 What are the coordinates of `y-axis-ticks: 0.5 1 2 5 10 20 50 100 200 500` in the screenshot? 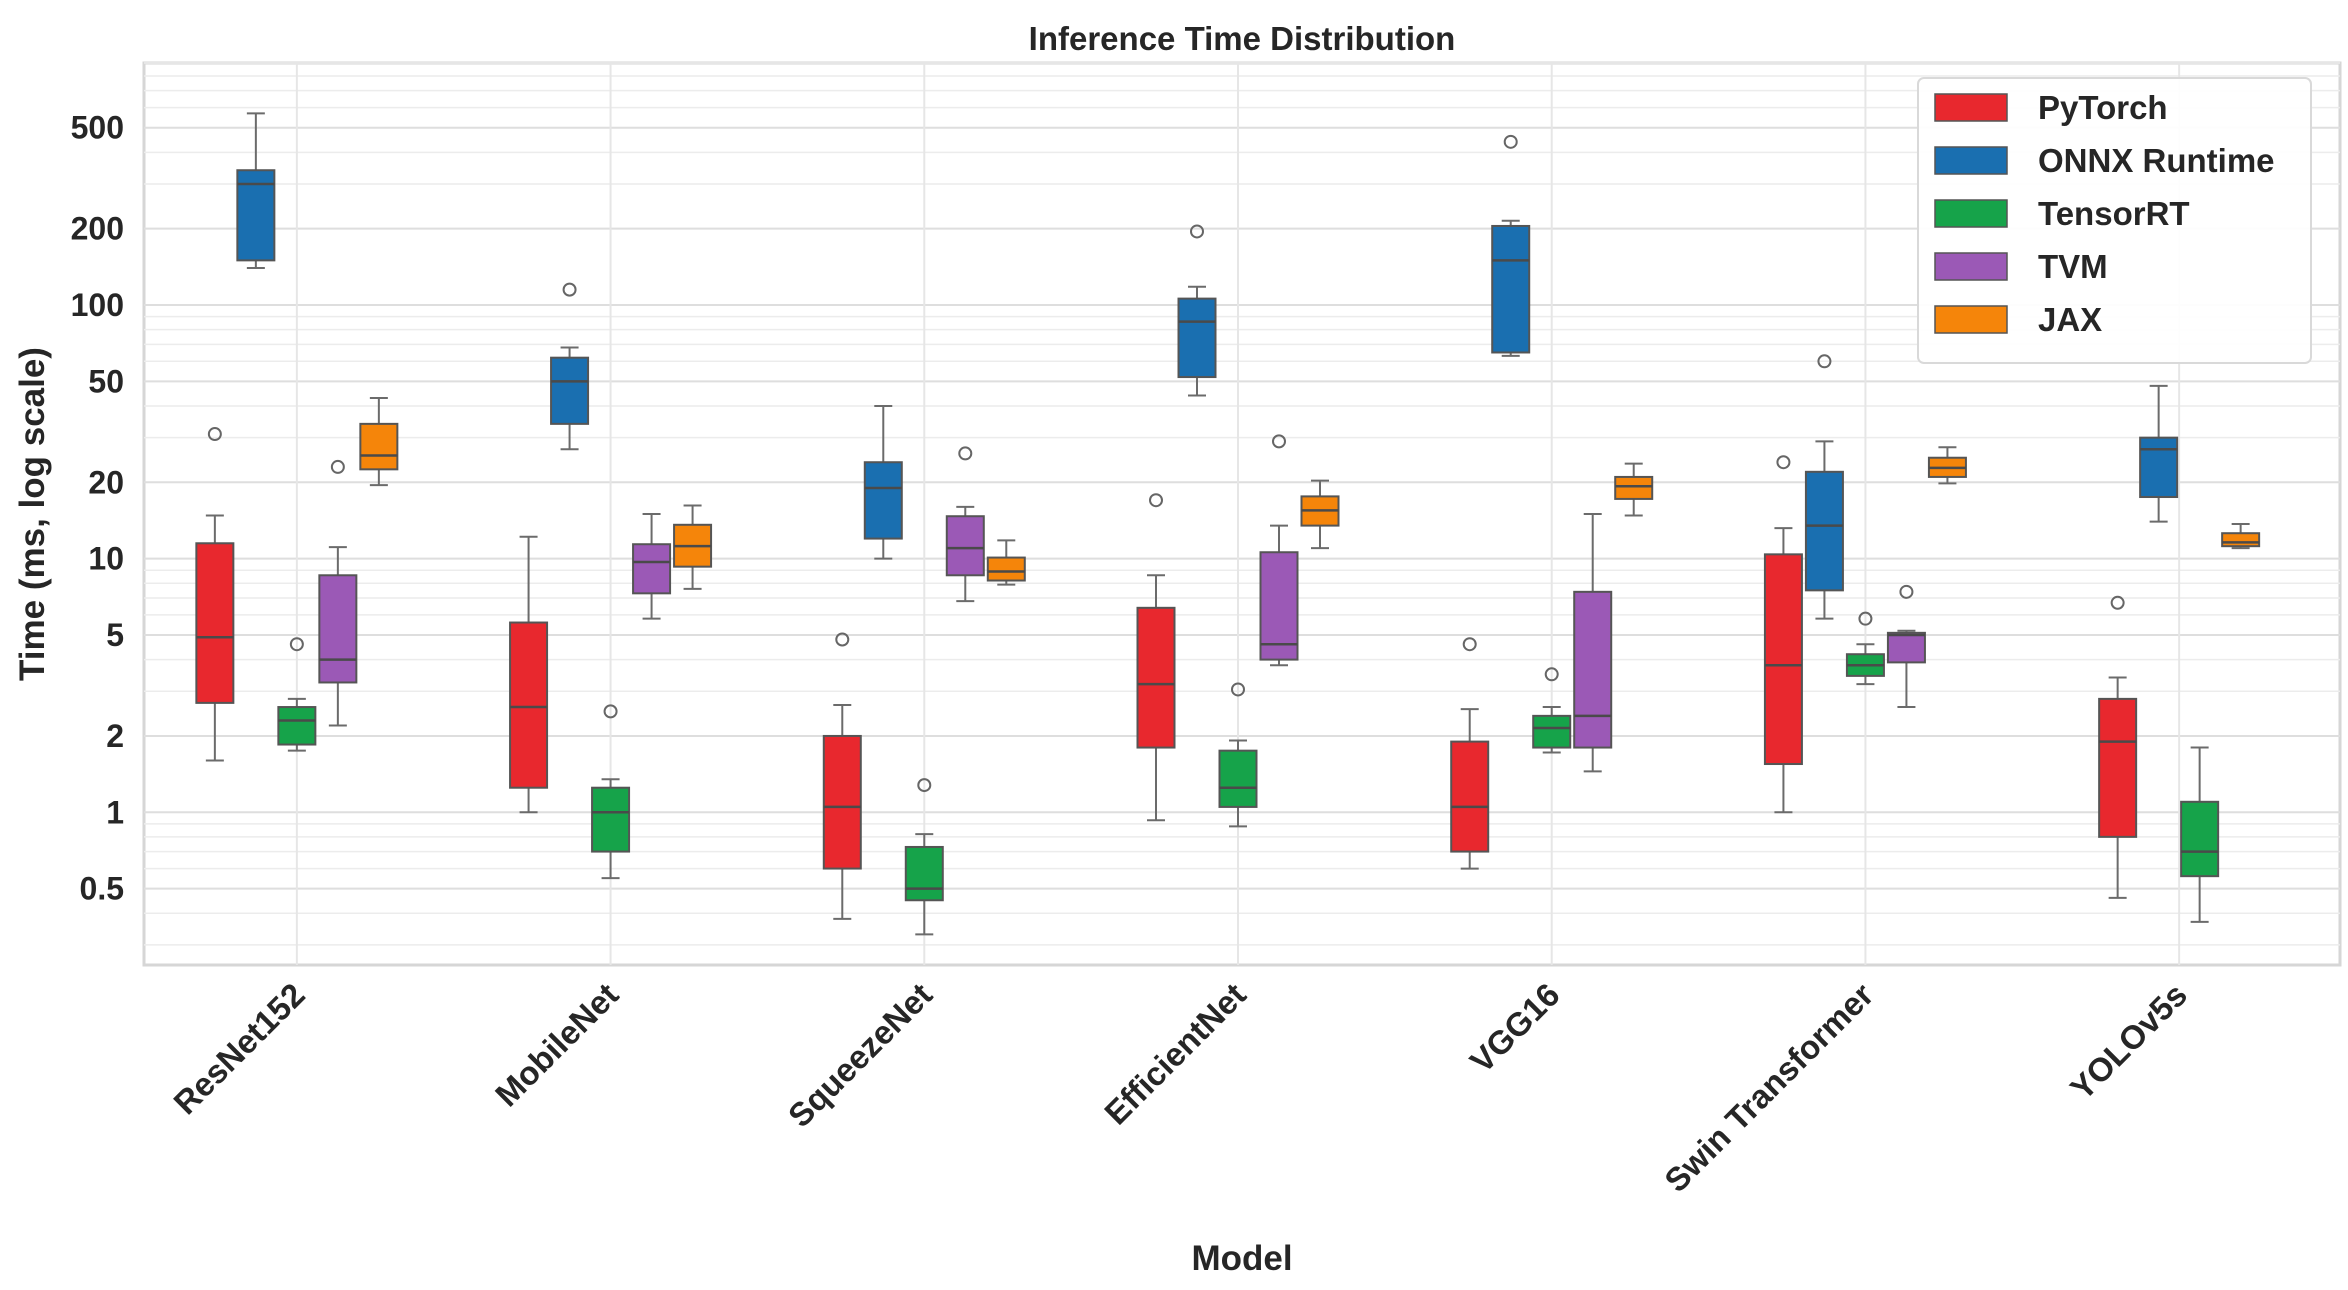 It's located at (97, 508).